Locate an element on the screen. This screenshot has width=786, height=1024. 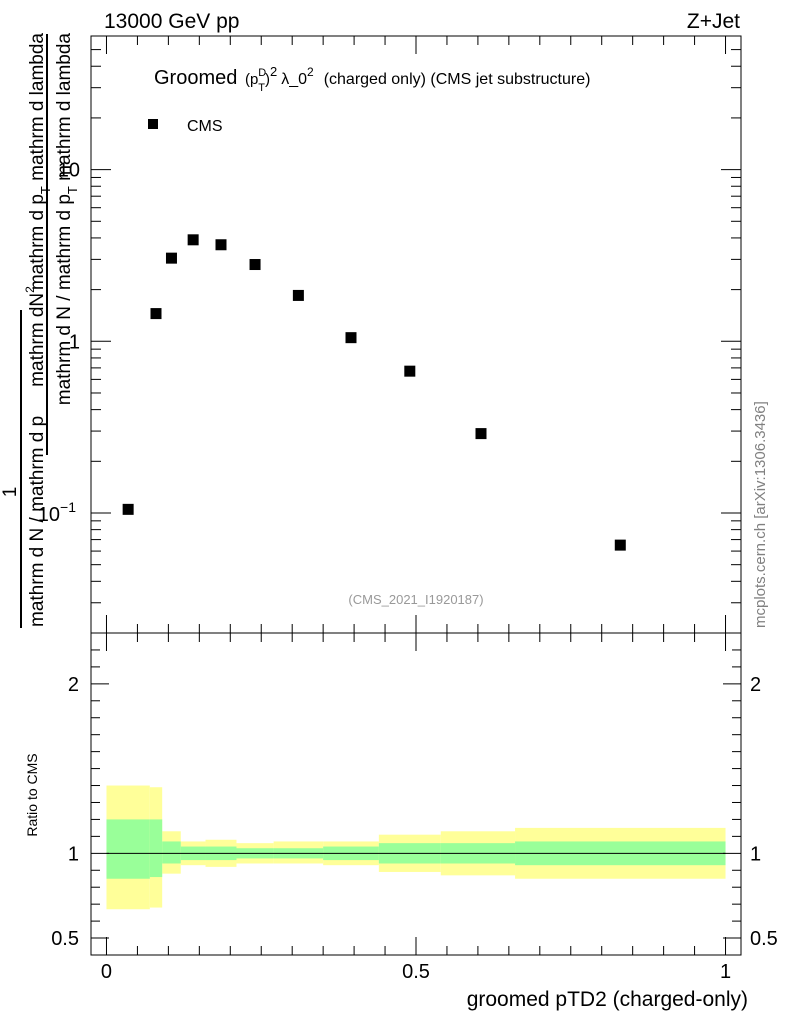
ratio-tick-label-left: 1 is located at coordinates (73, 854).